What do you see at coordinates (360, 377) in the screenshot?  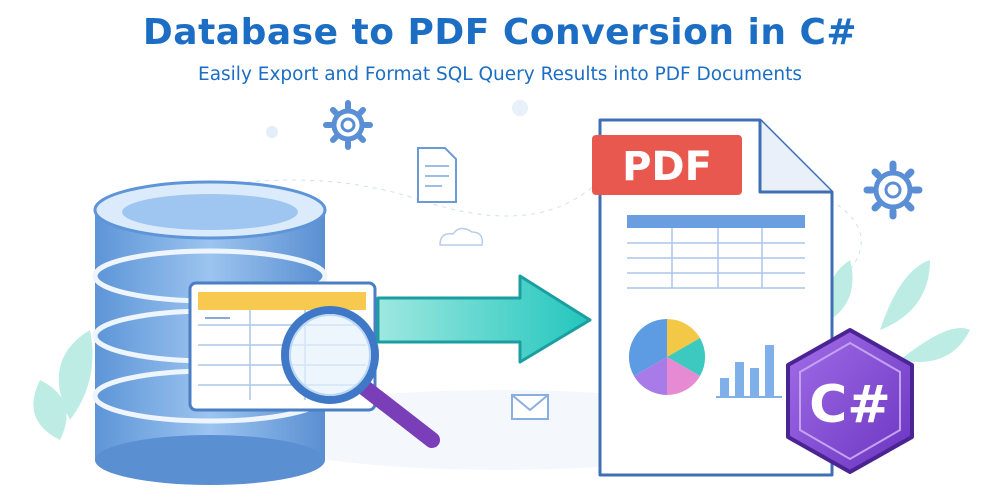 I see `magnifier-icon` at bounding box center [360, 377].